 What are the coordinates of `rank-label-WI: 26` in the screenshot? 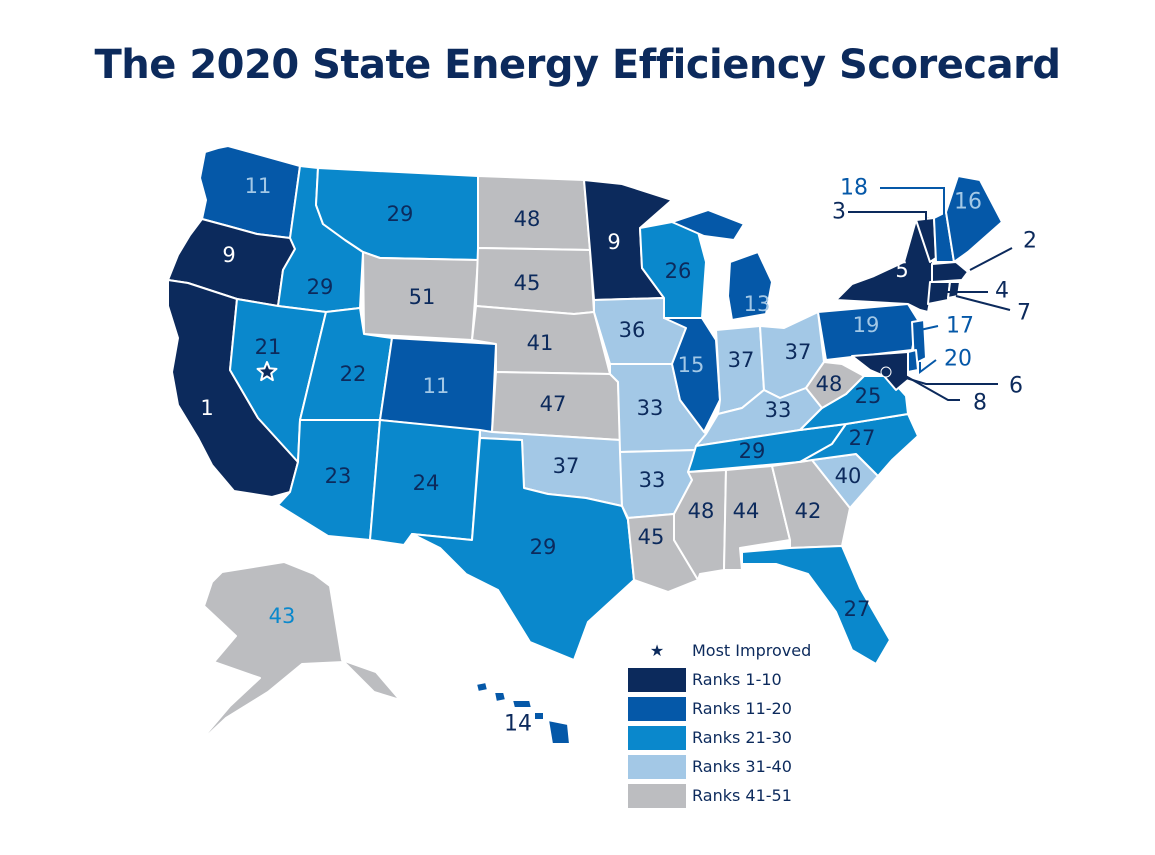 It's located at (678, 271).